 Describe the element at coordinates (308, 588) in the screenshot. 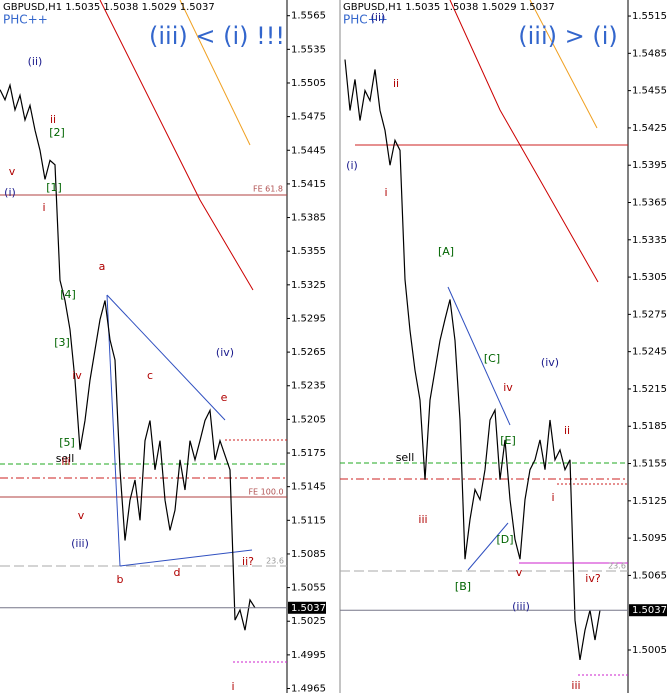

I see `y-tick-label: 1.5055` at that location.